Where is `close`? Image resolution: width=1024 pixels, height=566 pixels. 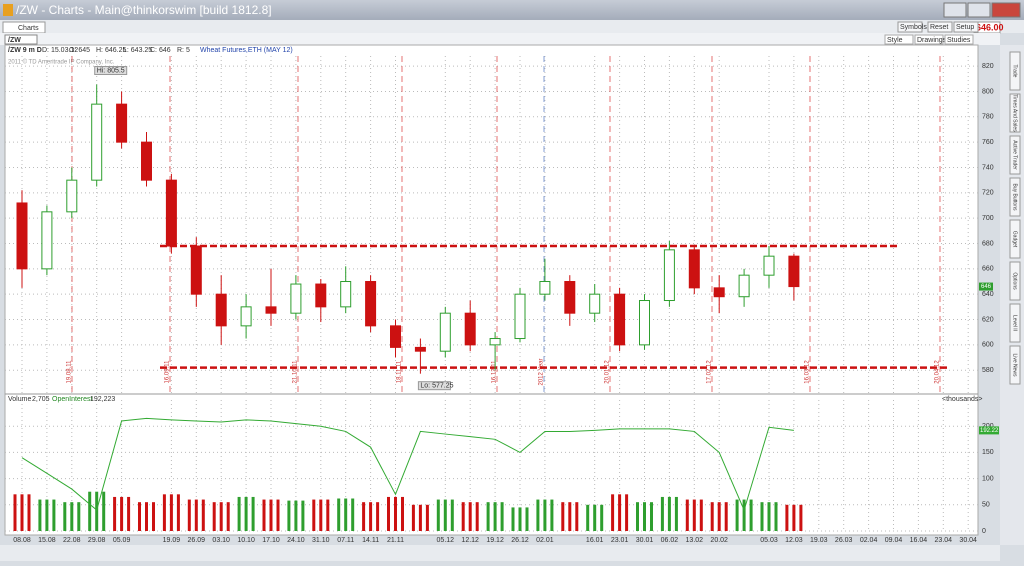 close is located at coordinates (1006, 10).